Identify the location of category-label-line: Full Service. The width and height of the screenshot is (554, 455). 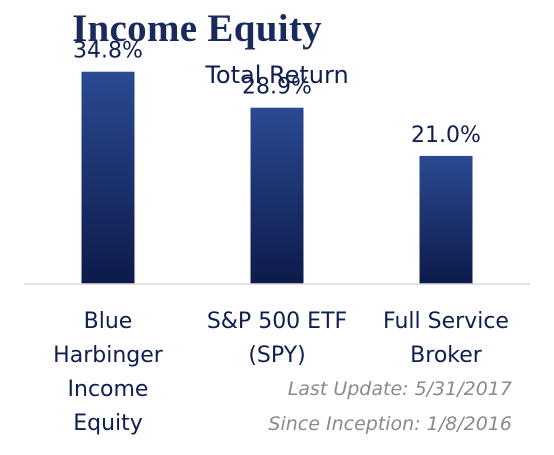
(446, 321).